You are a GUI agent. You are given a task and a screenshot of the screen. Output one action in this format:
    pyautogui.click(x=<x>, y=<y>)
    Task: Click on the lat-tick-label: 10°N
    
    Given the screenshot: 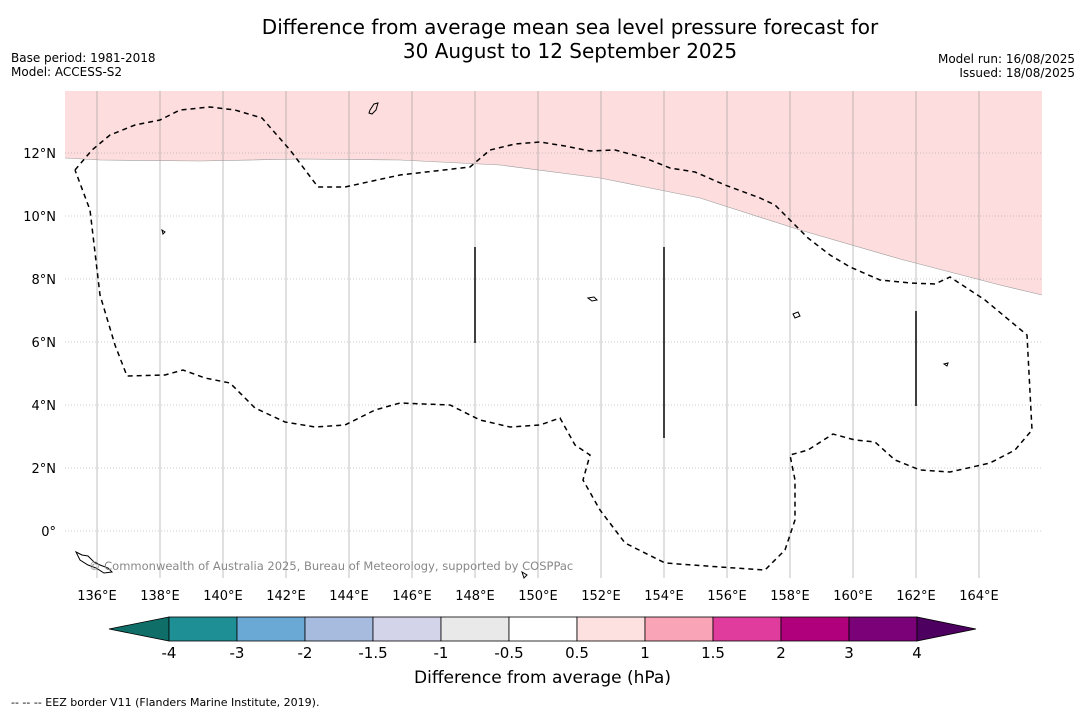 What is the action you would take?
    pyautogui.click(x=39, y=217)
    